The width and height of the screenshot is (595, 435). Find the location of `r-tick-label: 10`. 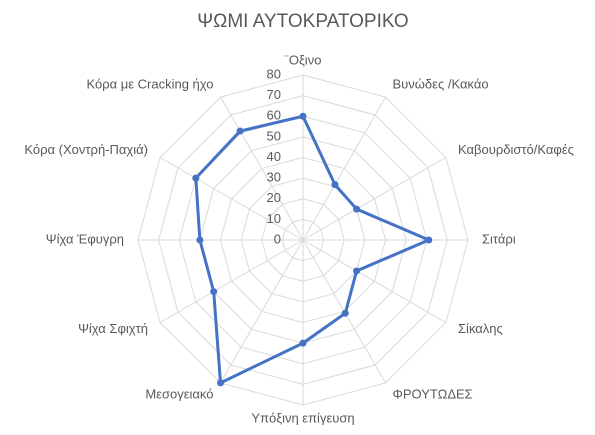

r-tick-label: 10 is located at coordinates (274, 218).